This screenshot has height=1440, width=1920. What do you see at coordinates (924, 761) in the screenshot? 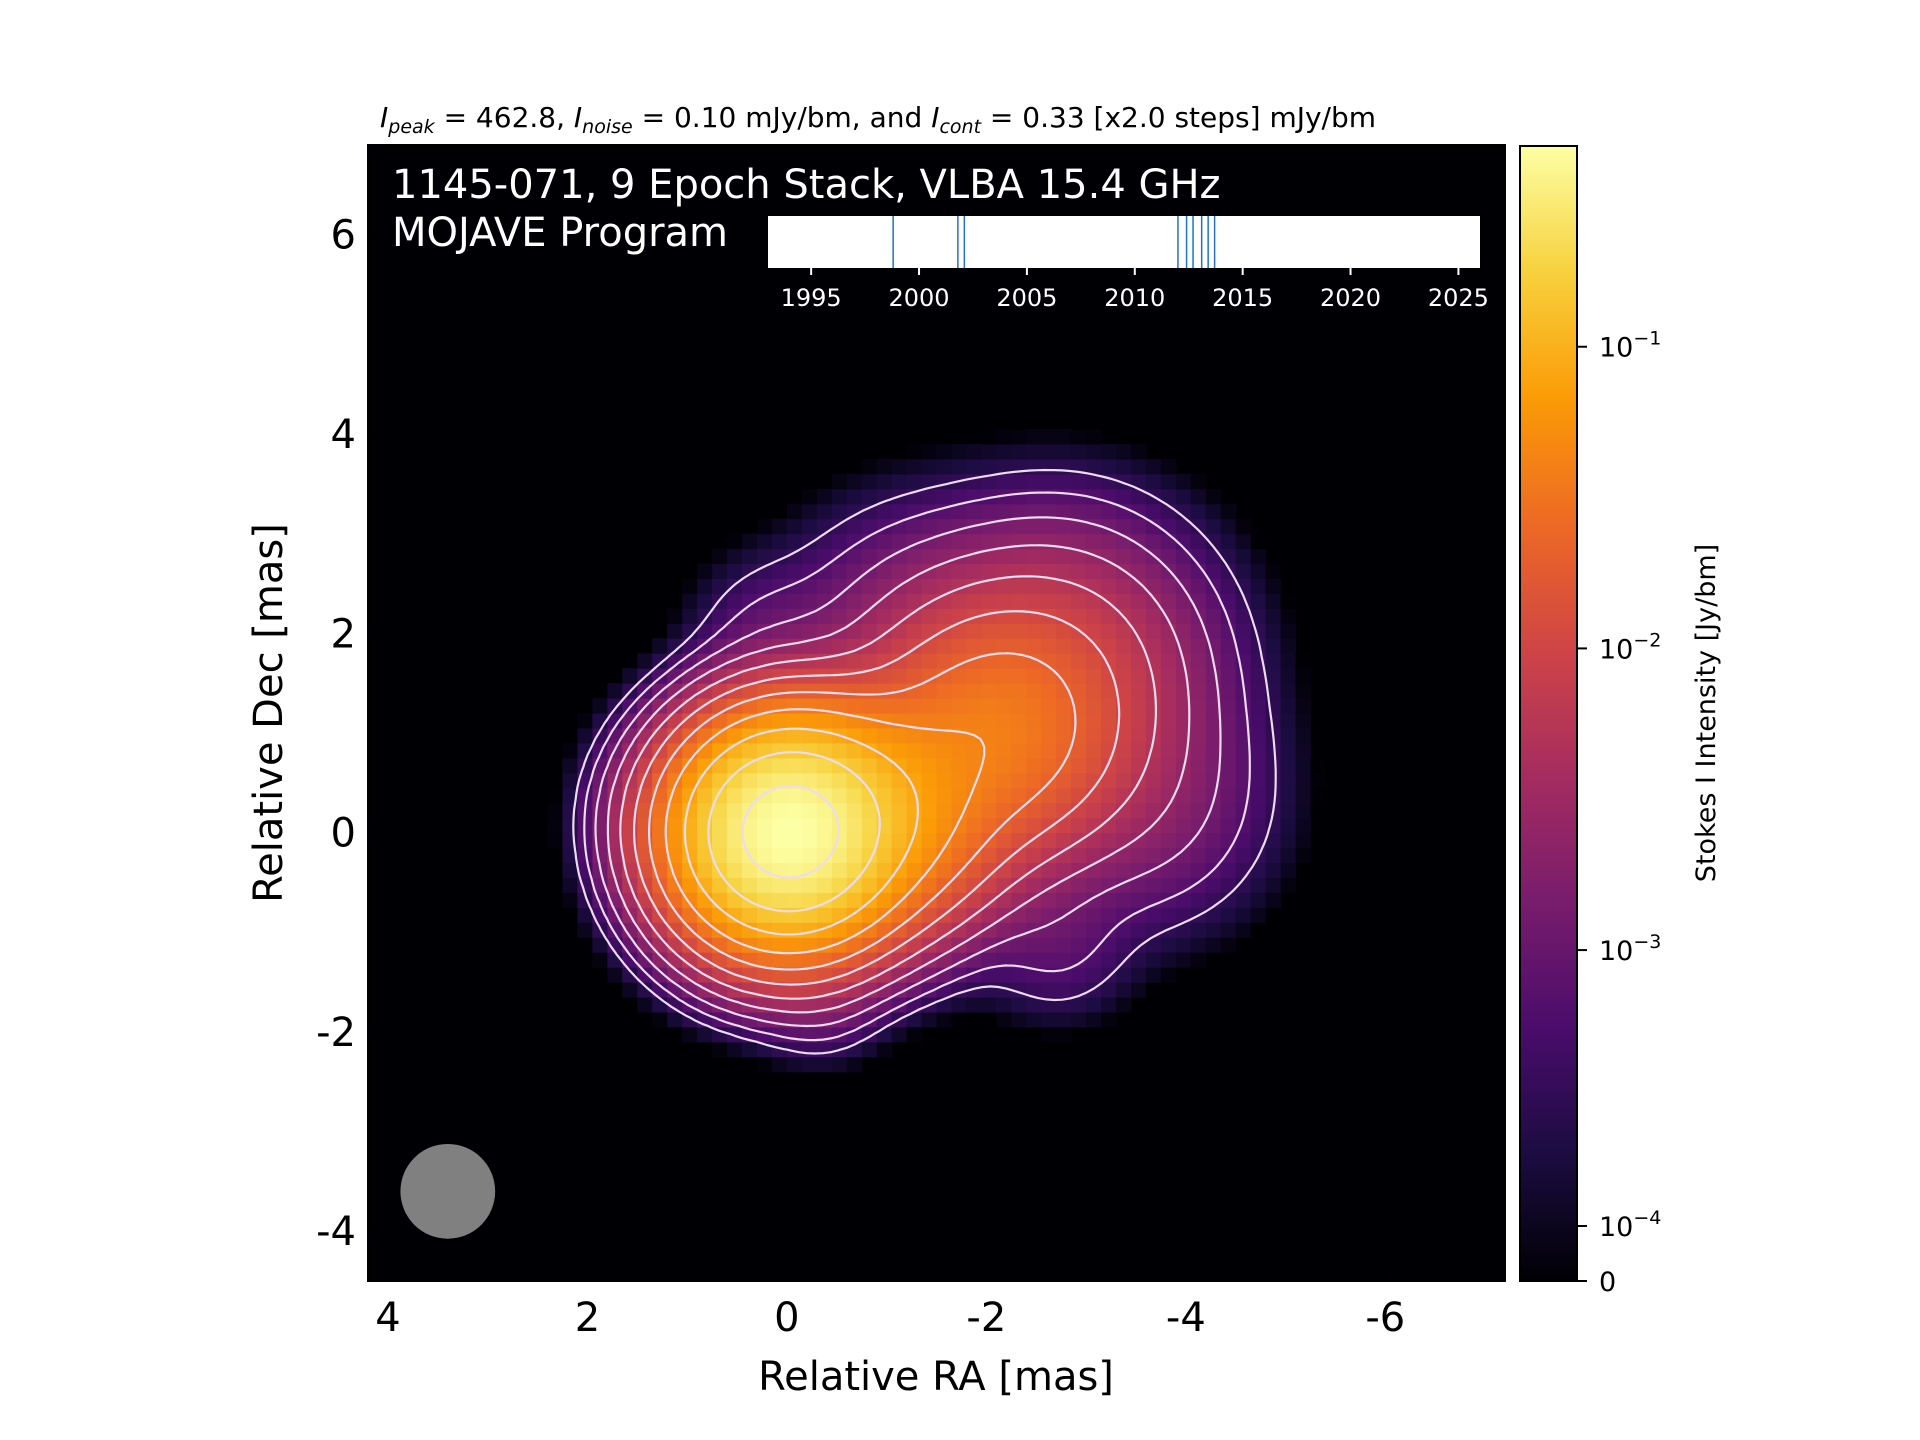
I see `contour-level` at bounding box center [924, 761].